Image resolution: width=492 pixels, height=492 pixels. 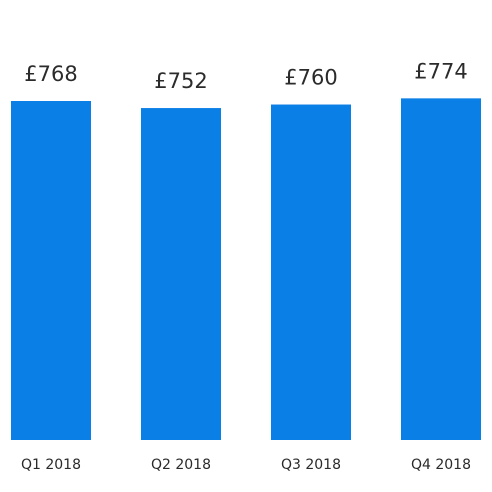 I want to click on data-label: £774, so click(x=440, y=71).